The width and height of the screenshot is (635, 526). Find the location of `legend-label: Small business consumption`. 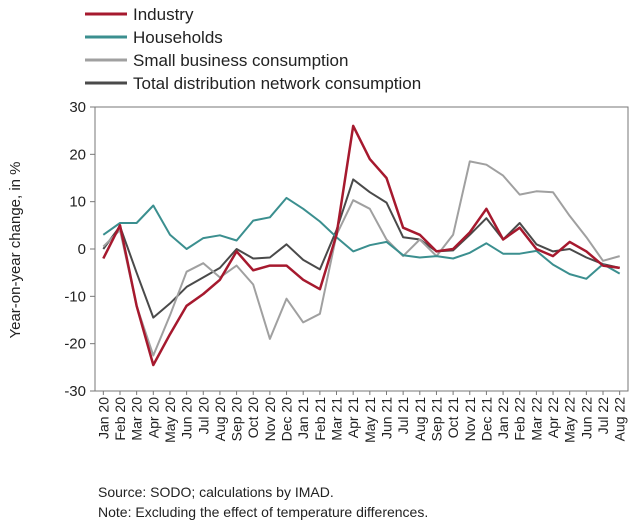

legend-label: Small business consumption is located at coordinates (240, 60).